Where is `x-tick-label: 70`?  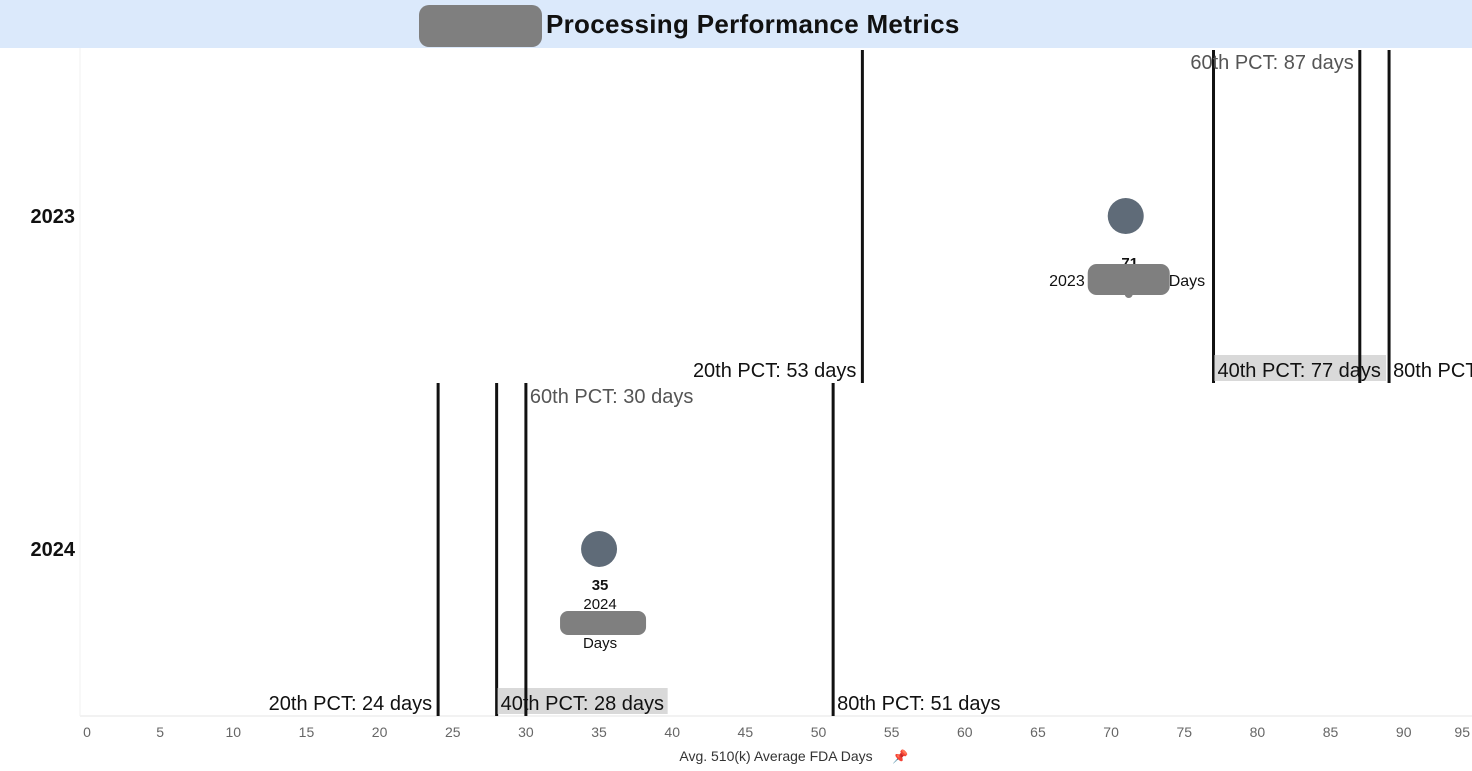
x-tick-label: 70 is located at coordinates (1111, 732).